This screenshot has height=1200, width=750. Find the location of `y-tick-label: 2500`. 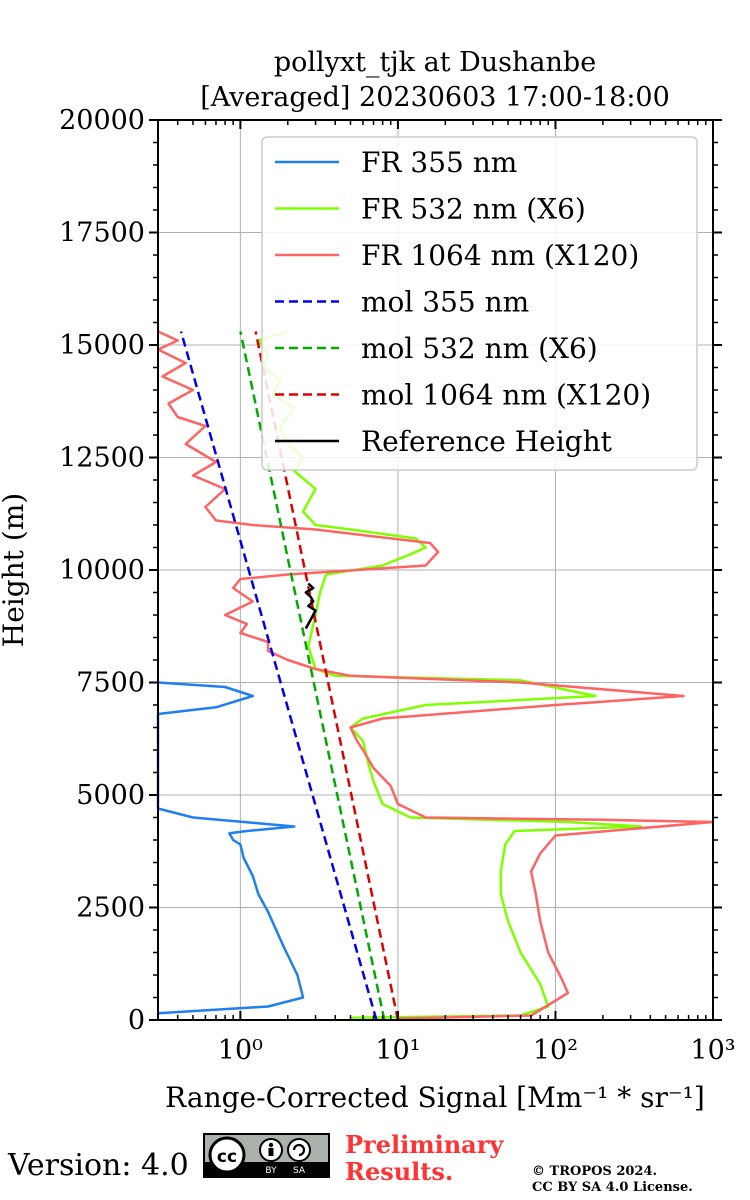

y-tick-label: 2500 is located at coordinates (110, 908).